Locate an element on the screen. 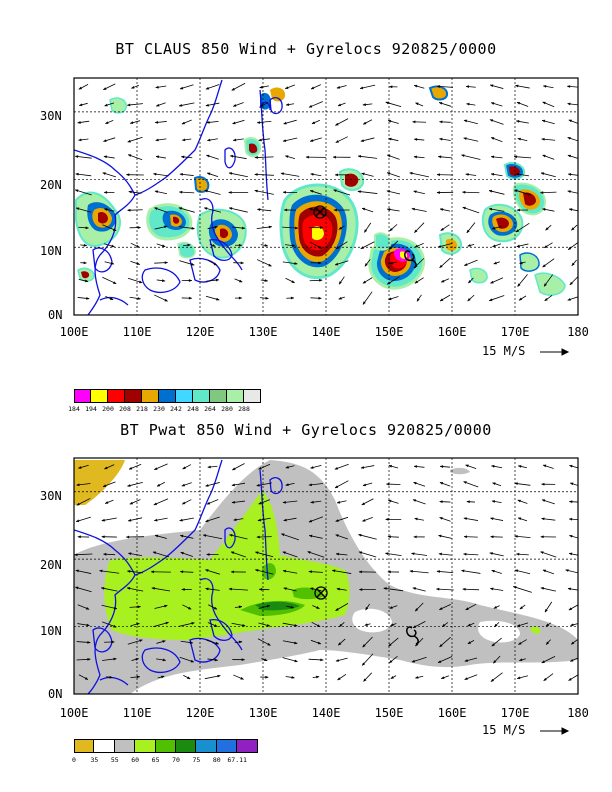 Image resolution: width=612 pixels, height=792 pixels. colorbar-label: 280 is located at coordinates (227, 409).